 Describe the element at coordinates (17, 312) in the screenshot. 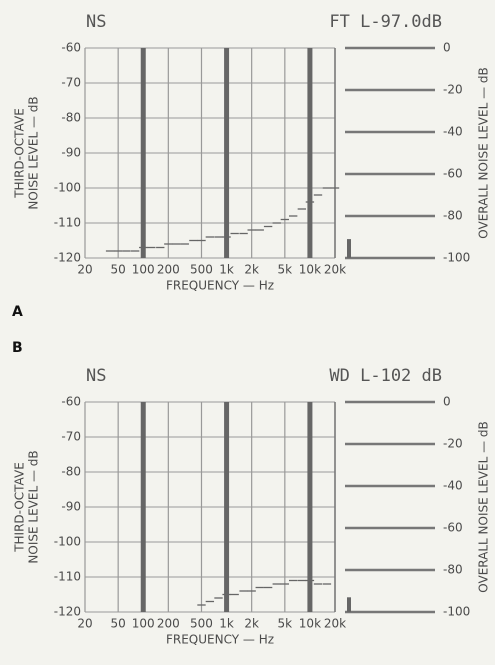

I see `panel-label: A` at that location.